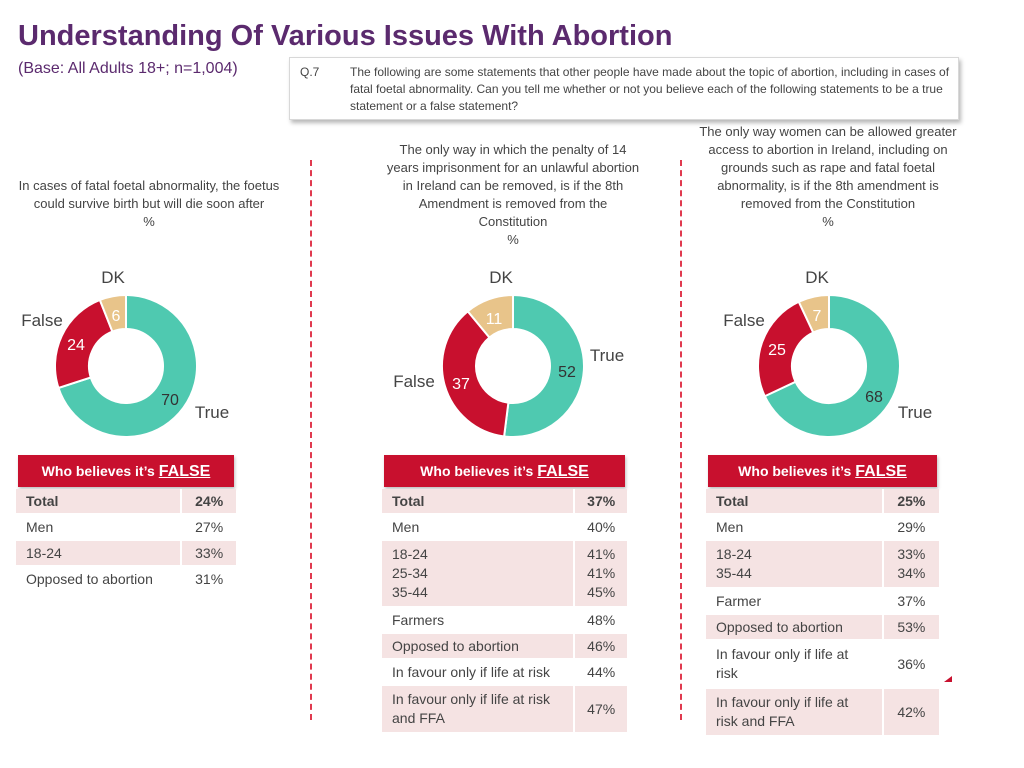  I want to click on base-note: (Base: All Adults 18+; n=1,004), so click(128, 68).